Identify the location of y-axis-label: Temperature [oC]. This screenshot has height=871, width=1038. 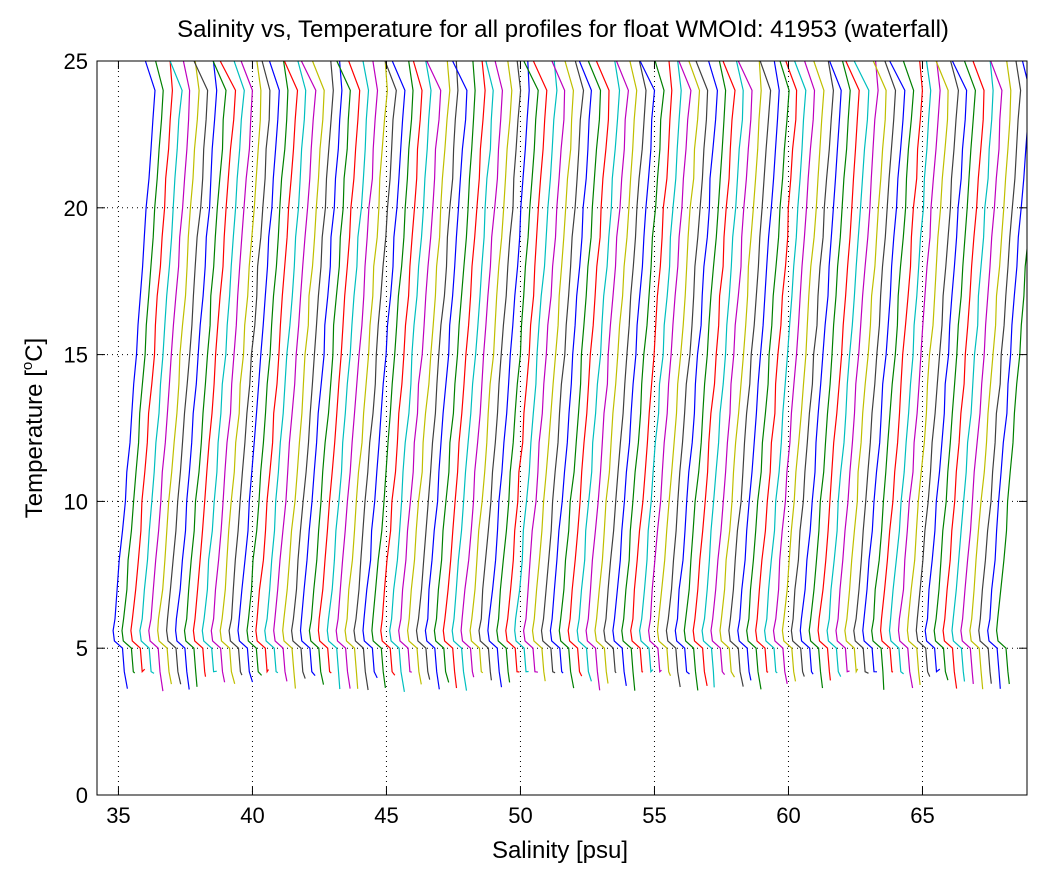
(33, 428).